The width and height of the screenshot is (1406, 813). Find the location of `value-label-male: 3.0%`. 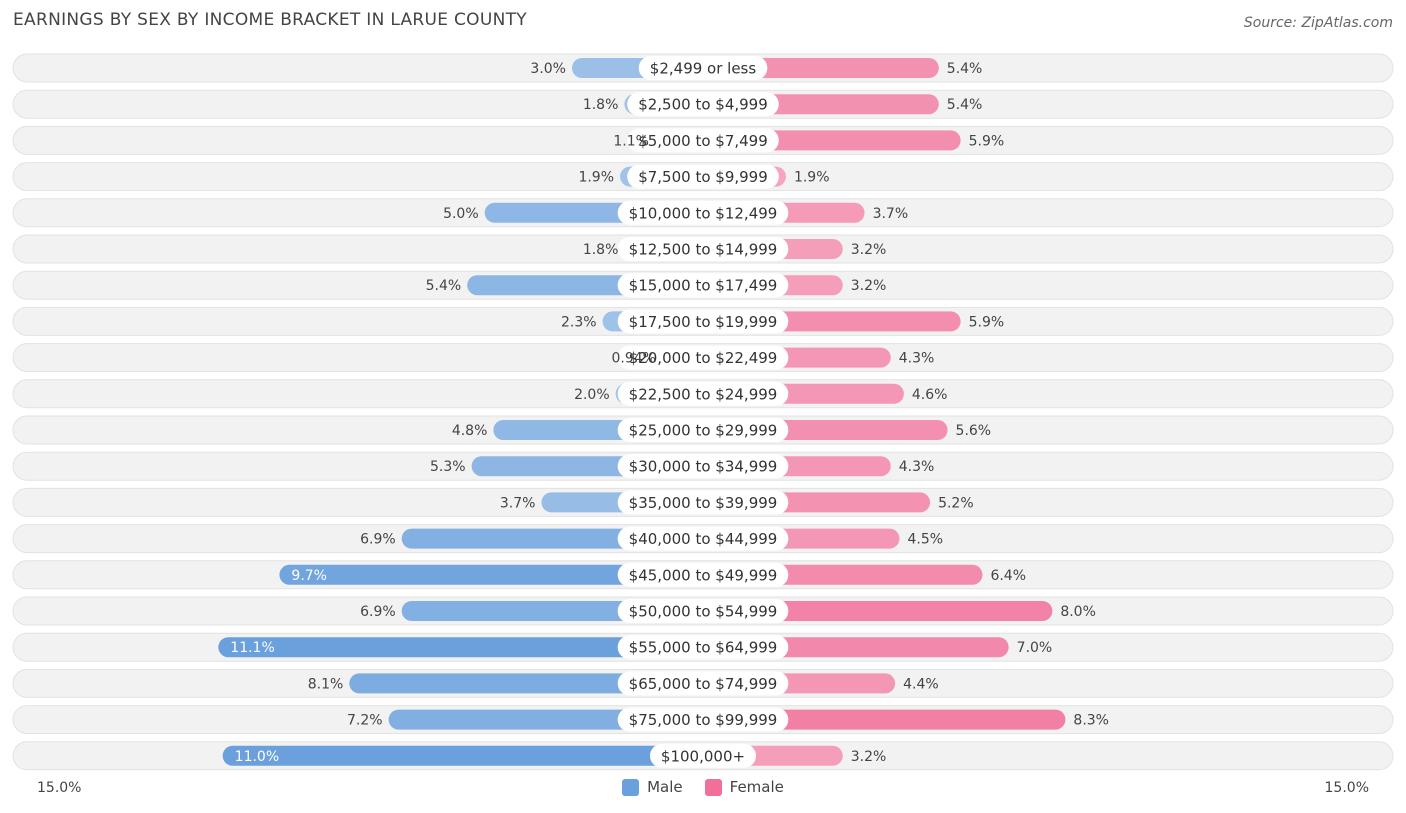

value-label-male: 3.0% is located at coordinates (548, 69).